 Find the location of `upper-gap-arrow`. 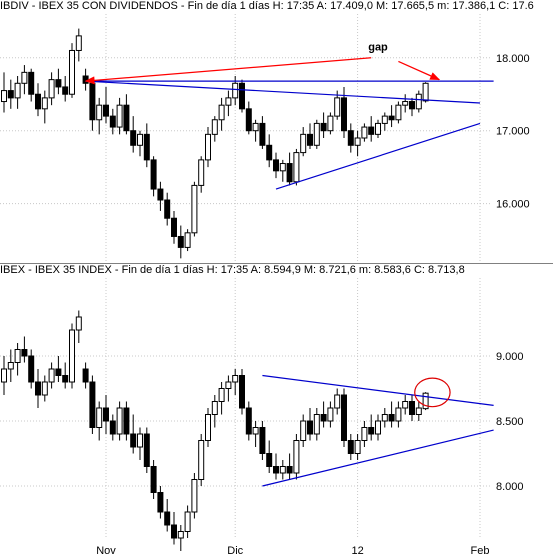

upper-gap-arrow is located at coordinates (419, 70).